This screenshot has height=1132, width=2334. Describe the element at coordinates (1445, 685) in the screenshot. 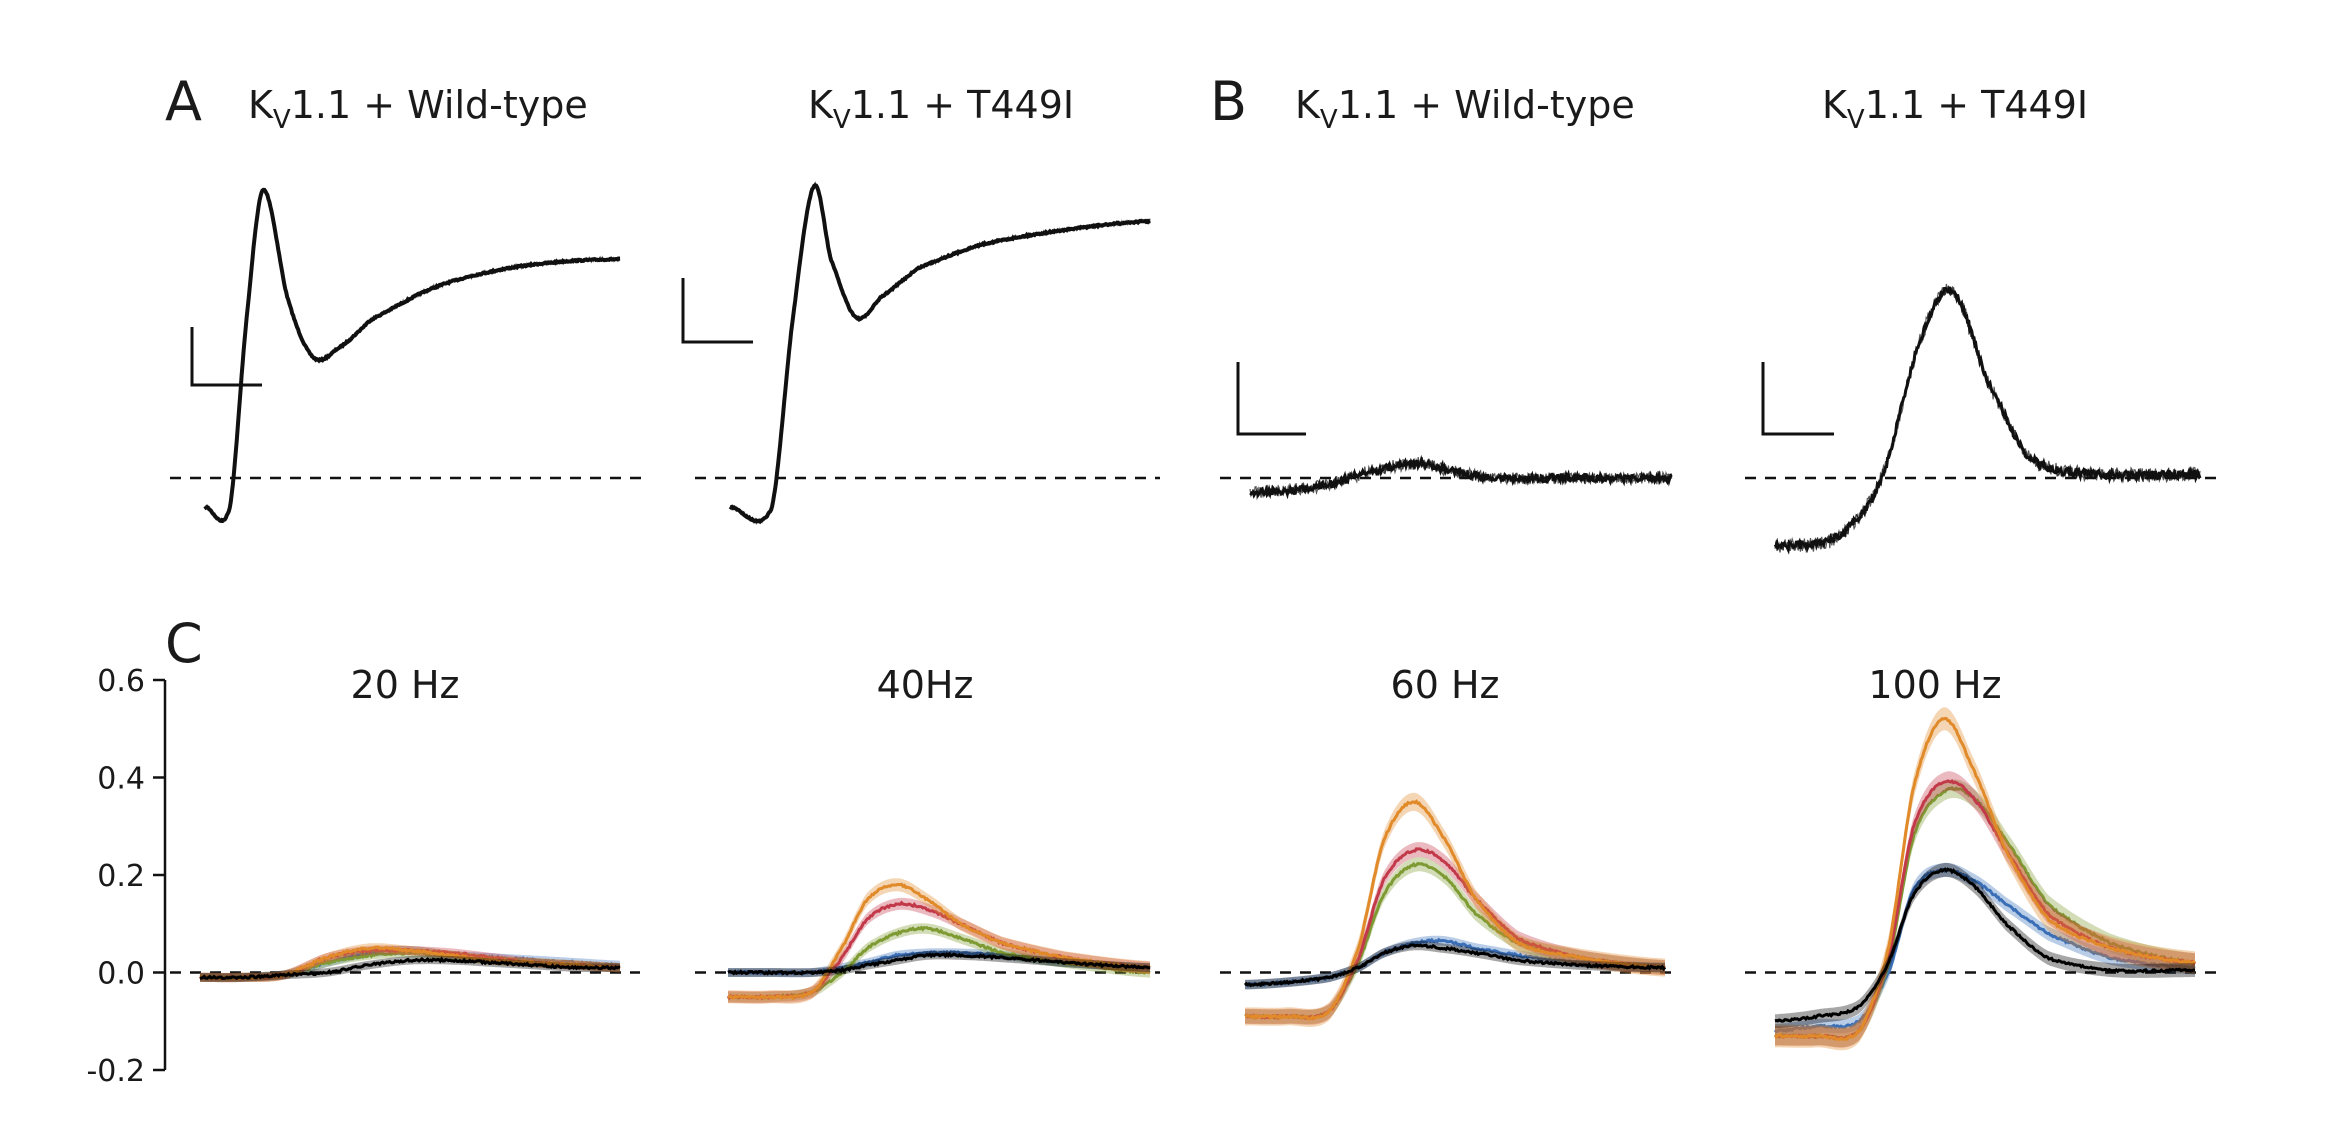

I see `frequency-title: 60 Hz` at that location.